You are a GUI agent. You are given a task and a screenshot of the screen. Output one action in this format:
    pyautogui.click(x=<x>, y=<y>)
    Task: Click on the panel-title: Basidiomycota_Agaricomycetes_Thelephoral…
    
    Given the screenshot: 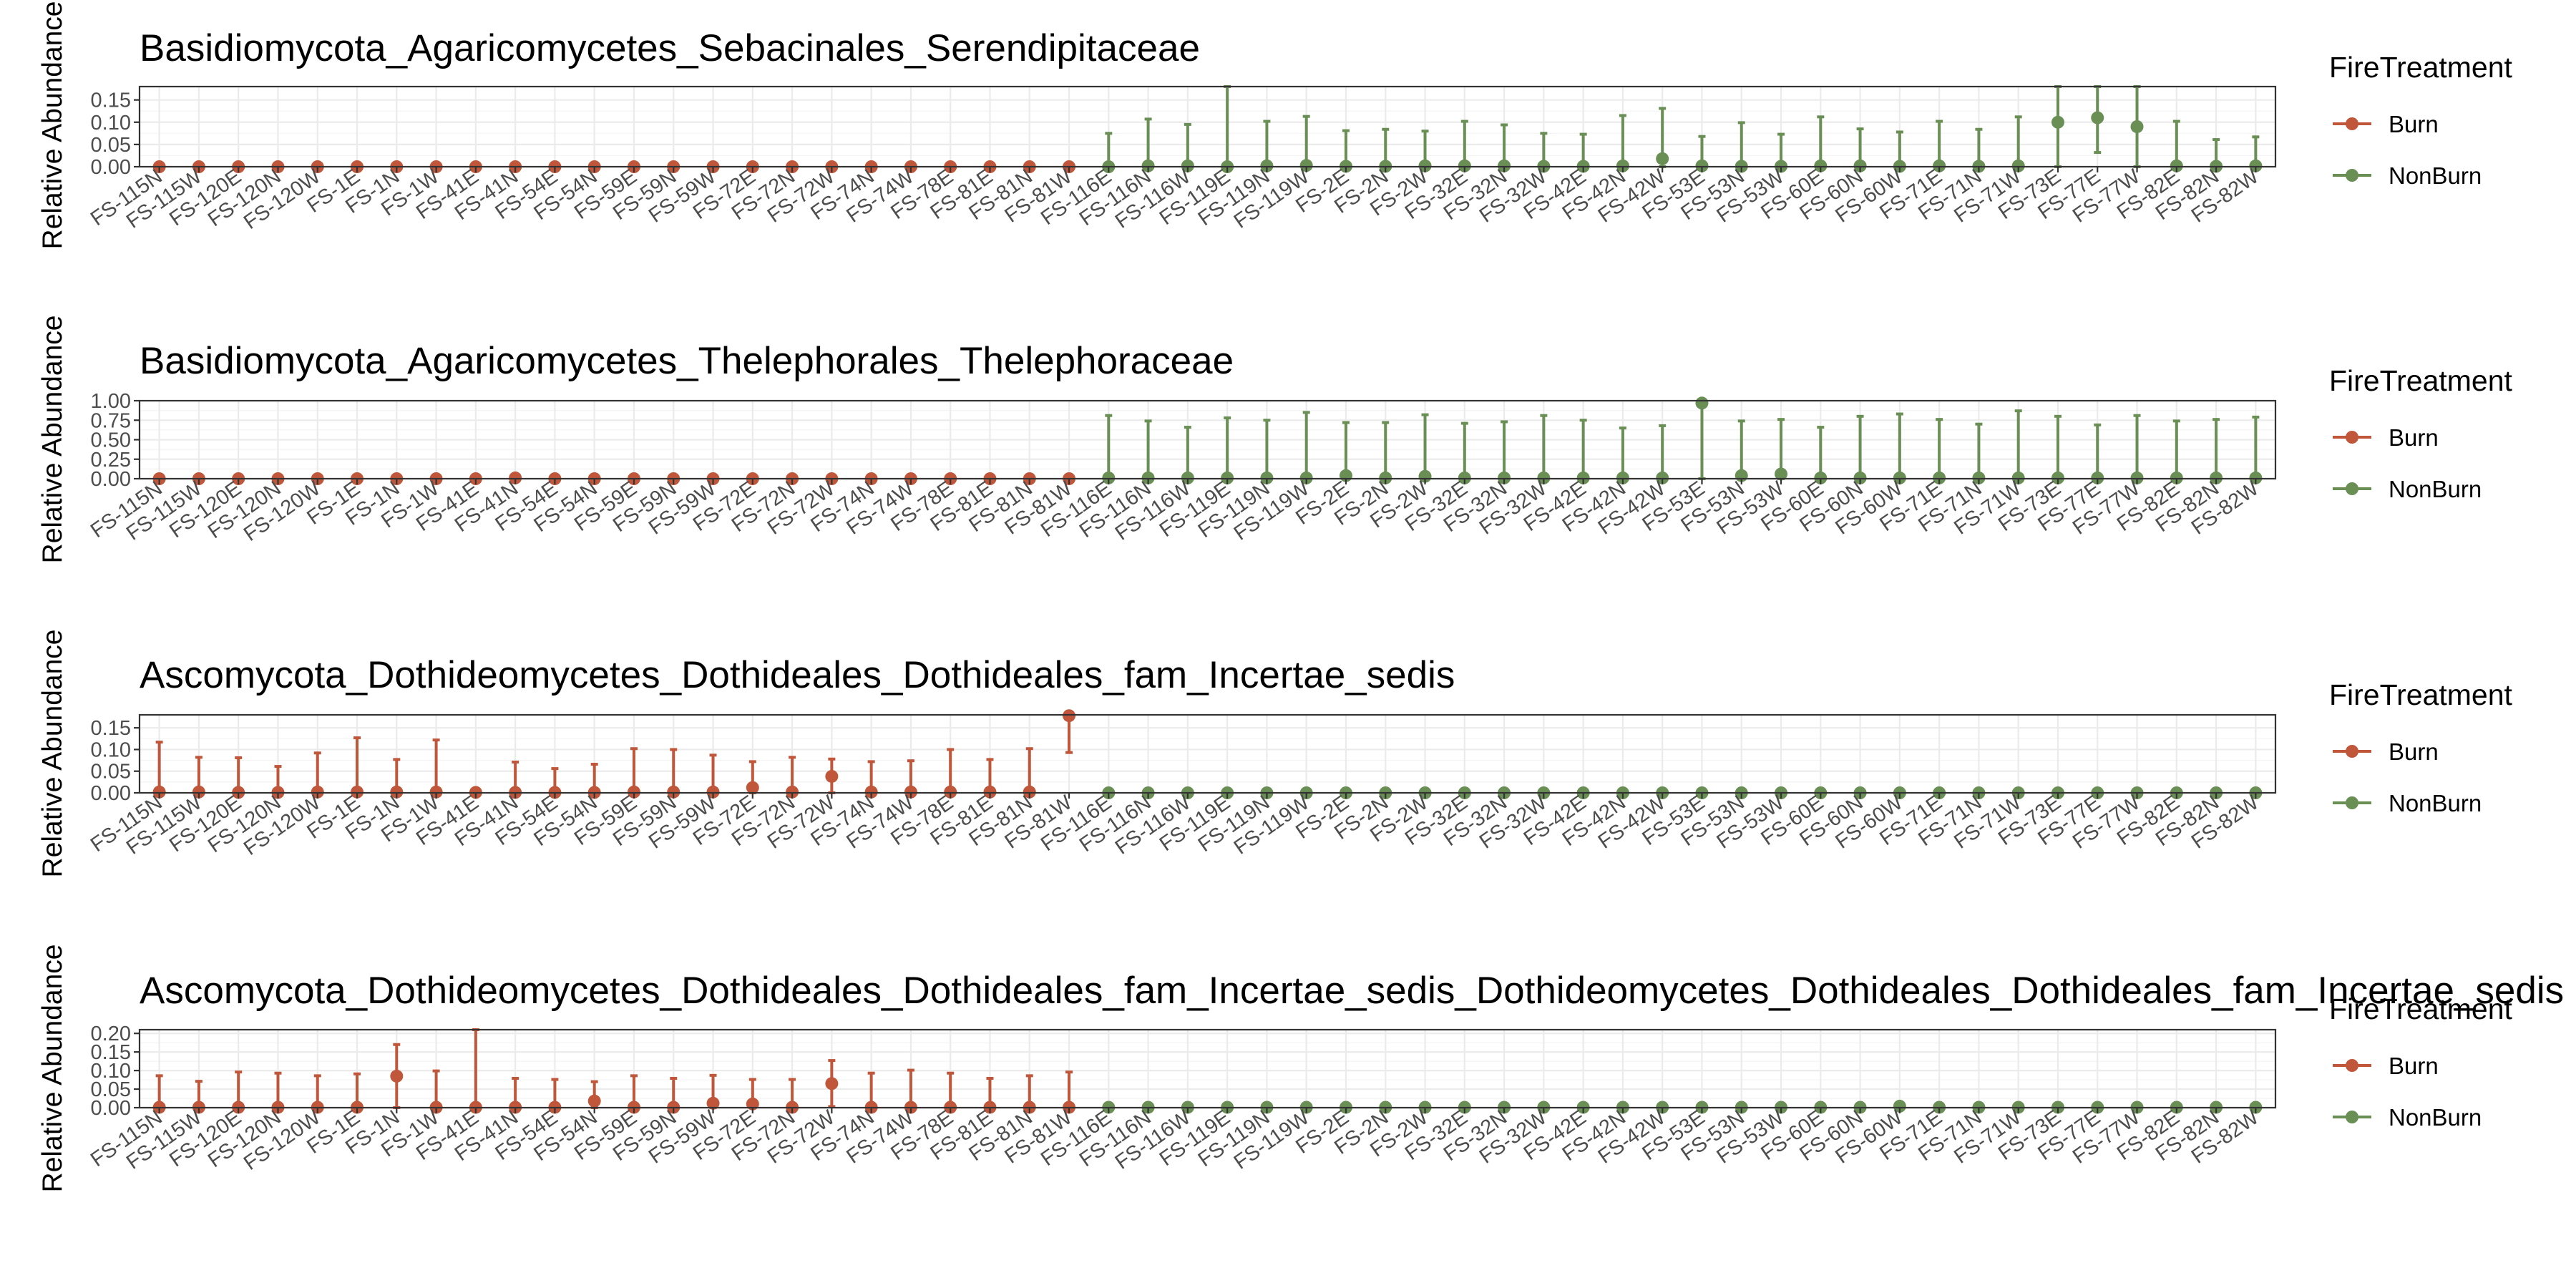 What is the action you would take?
    pyautogui.click(x=687, y=361)
    